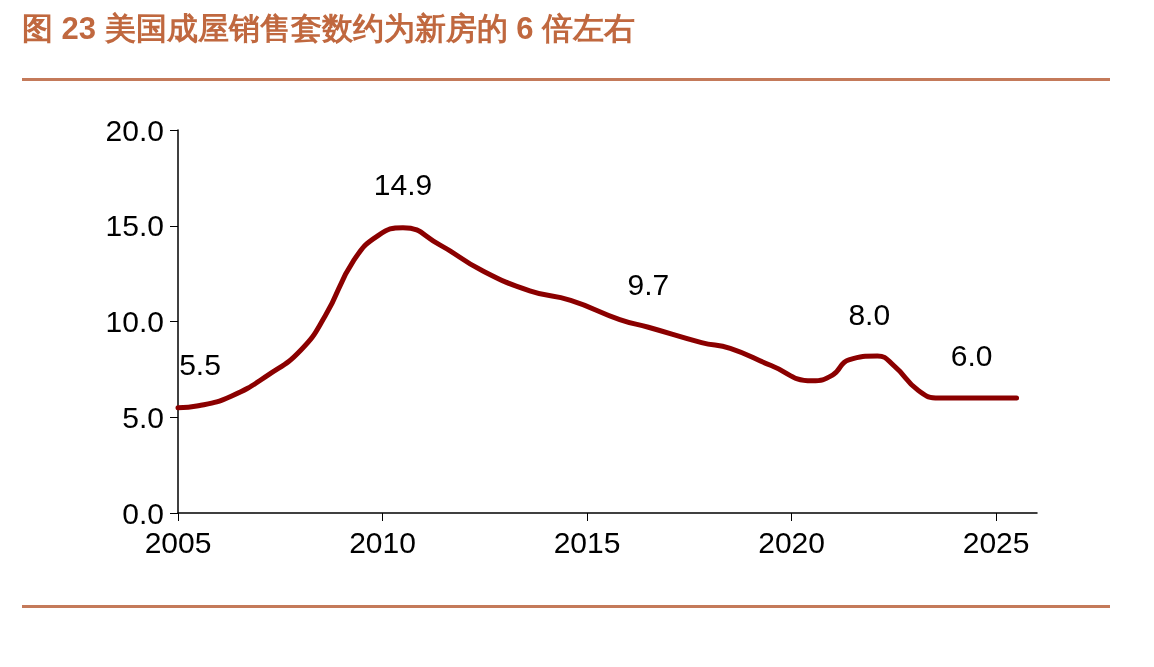 The height and width of the screenshot is (667, 1154). Describe the element at coordinates (587, 542) in the screenshot. I see `x-tick-label: 2015` at that location.